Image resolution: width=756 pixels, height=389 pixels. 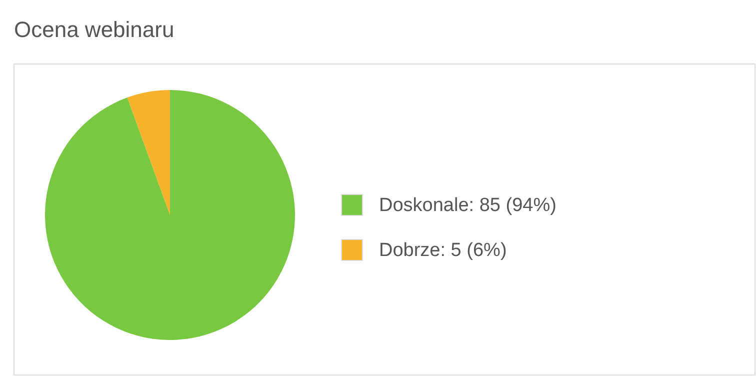 What do you see at coordinates (148, 152) in the screenshot?
I see `pie-slice` at bounding box center [148, 152].